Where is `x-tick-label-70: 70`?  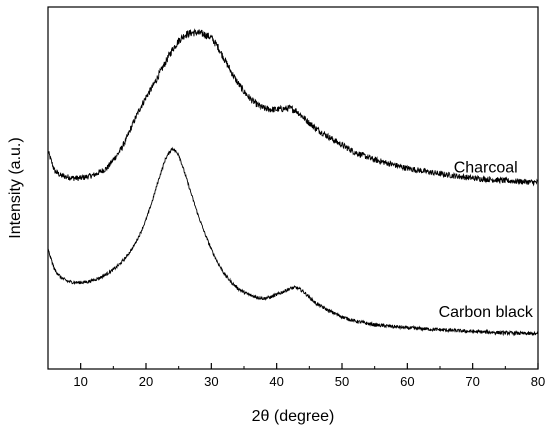 x-tick-label-70: 70 is located at coordinates (472, 381).